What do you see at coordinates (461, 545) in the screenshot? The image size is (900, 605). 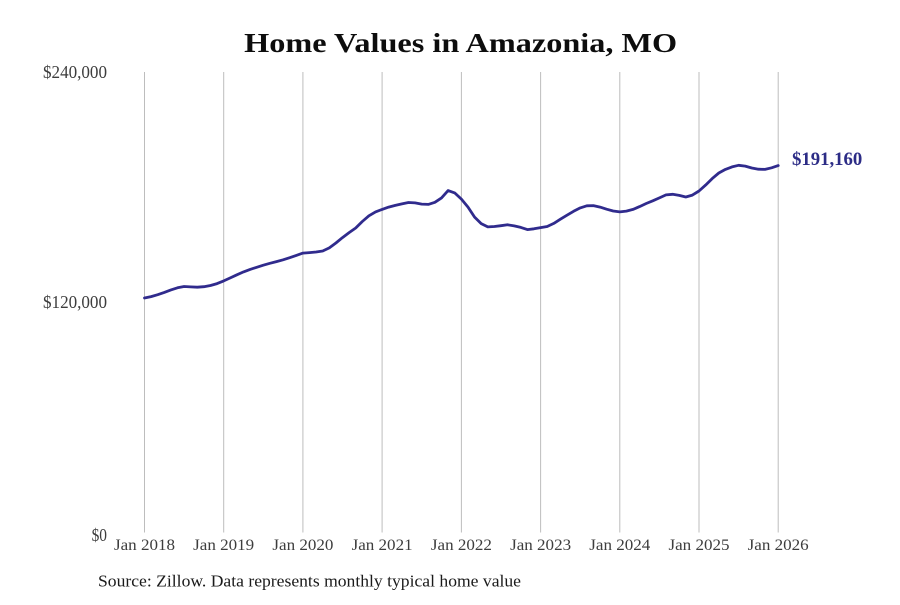 I see `svg-text: Jan 2022` at bounding box center [461, 545].